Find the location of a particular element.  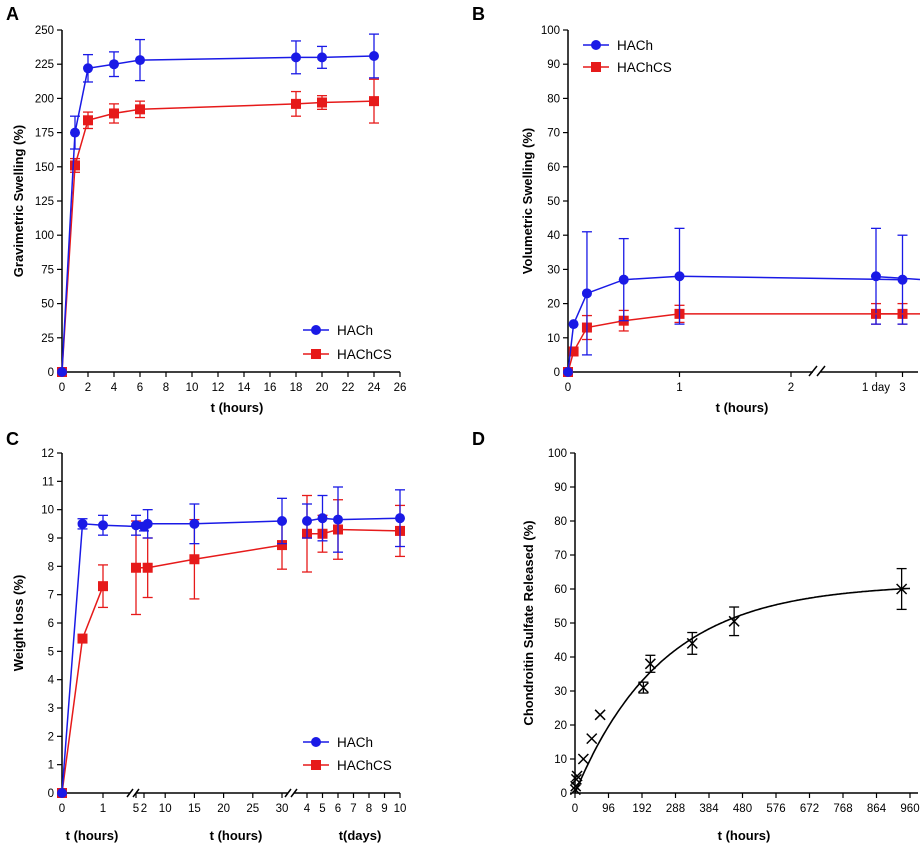

y-tick-label: 8 is located at coordinates (51, 567).